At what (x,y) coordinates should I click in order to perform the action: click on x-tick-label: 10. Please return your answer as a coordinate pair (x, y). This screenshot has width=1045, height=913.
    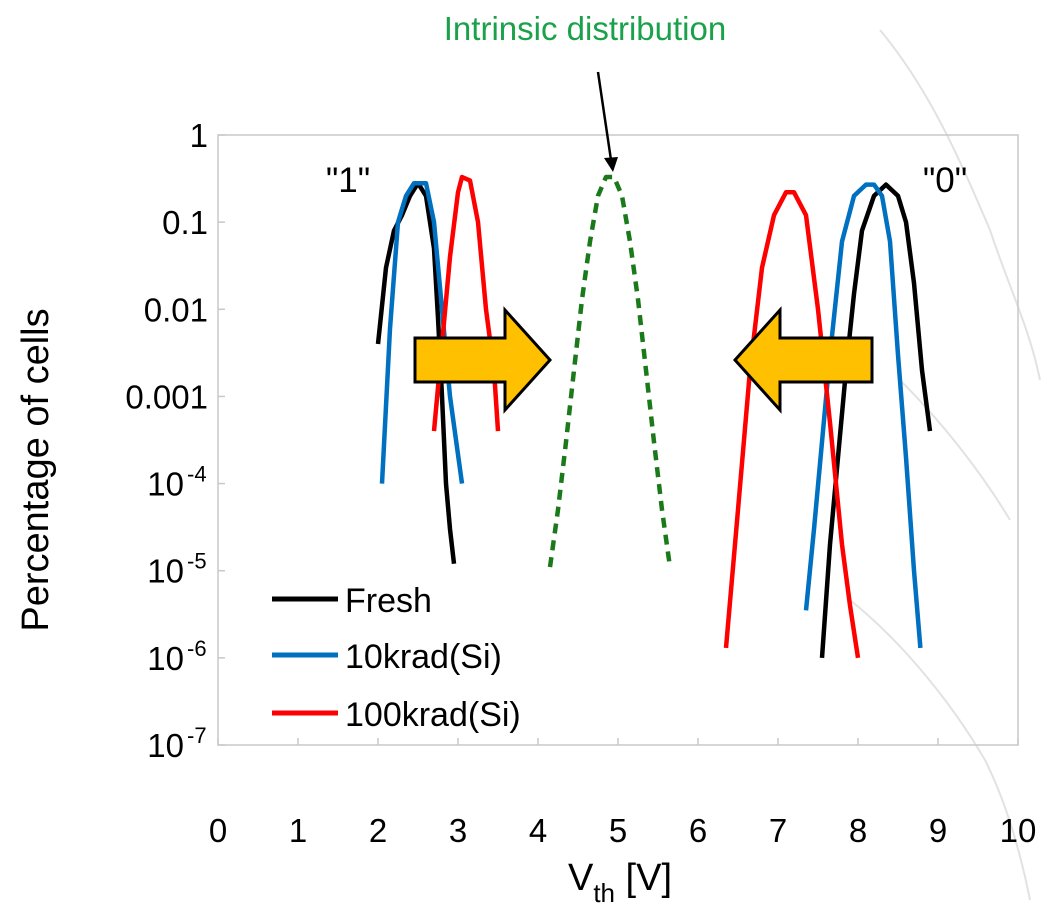
    Looking at the image, I should click on (1018, 830).